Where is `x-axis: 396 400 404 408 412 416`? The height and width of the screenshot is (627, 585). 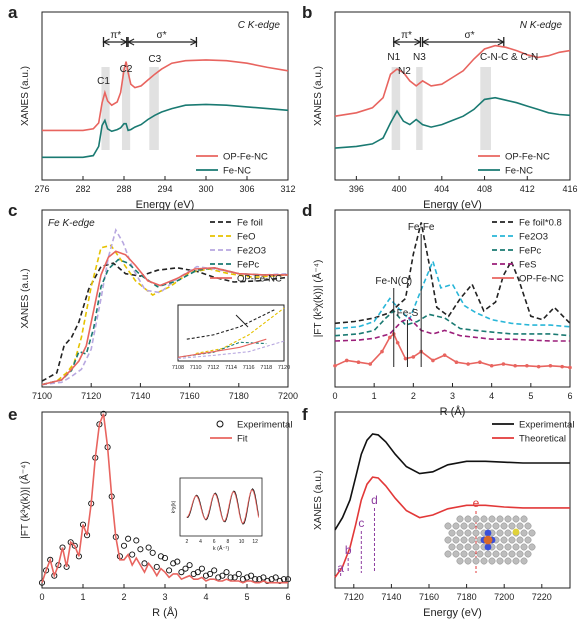 x-axis: 396 400 404 408 412 416 is located at coordinates (463, 185).